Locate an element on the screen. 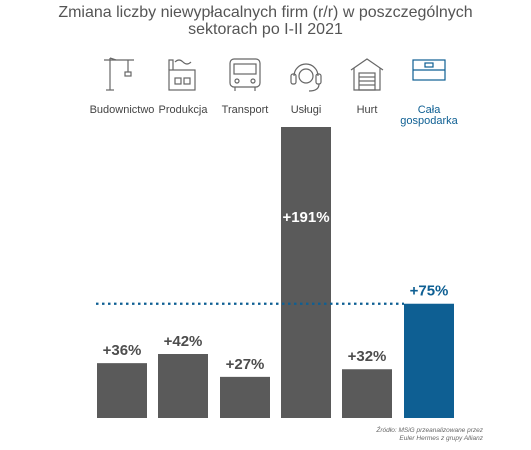 The image size is (531, 450). category-label: Transport is located at coordinates (245, 110).